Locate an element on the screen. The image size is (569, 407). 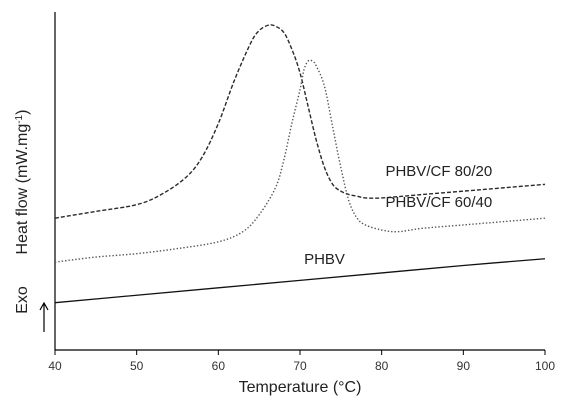
series-labels: PHBV/CF 80/20 PHBV/CF 60/40 PHBV is located at coordinates (398, 215).